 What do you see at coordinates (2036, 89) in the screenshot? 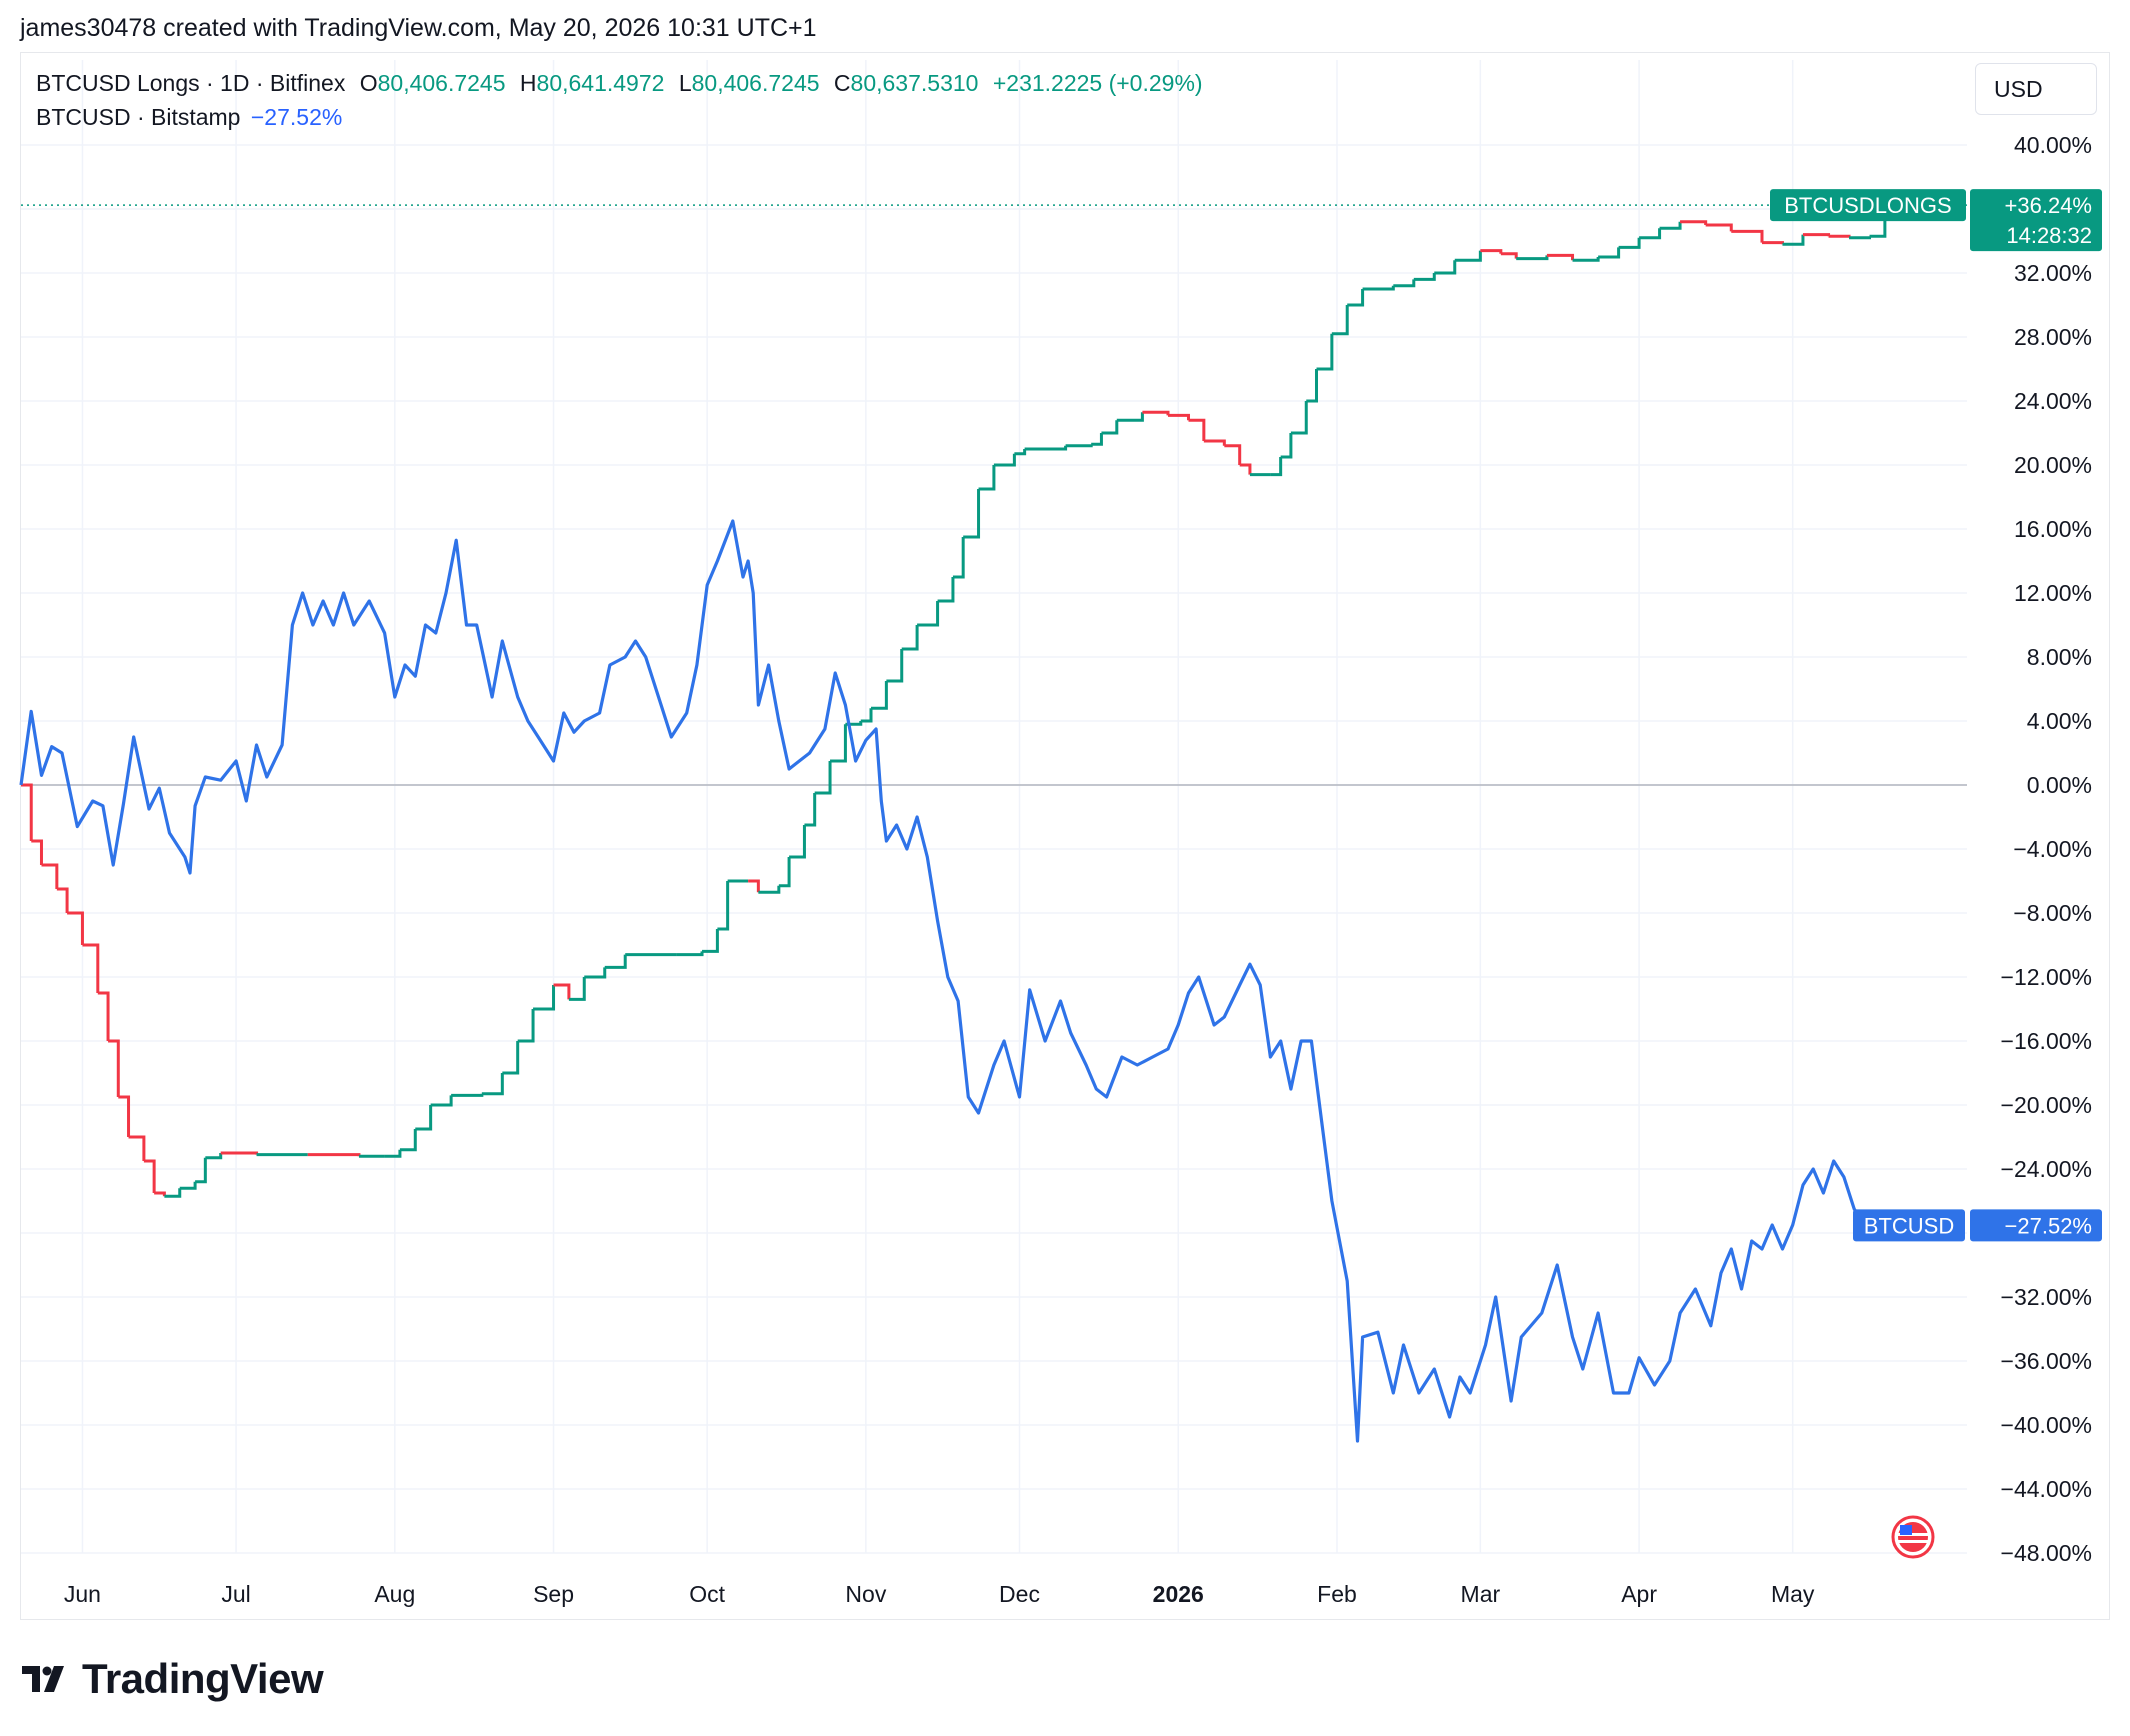
I see `currency-selector: USD` at bounding box center [2036, 89].